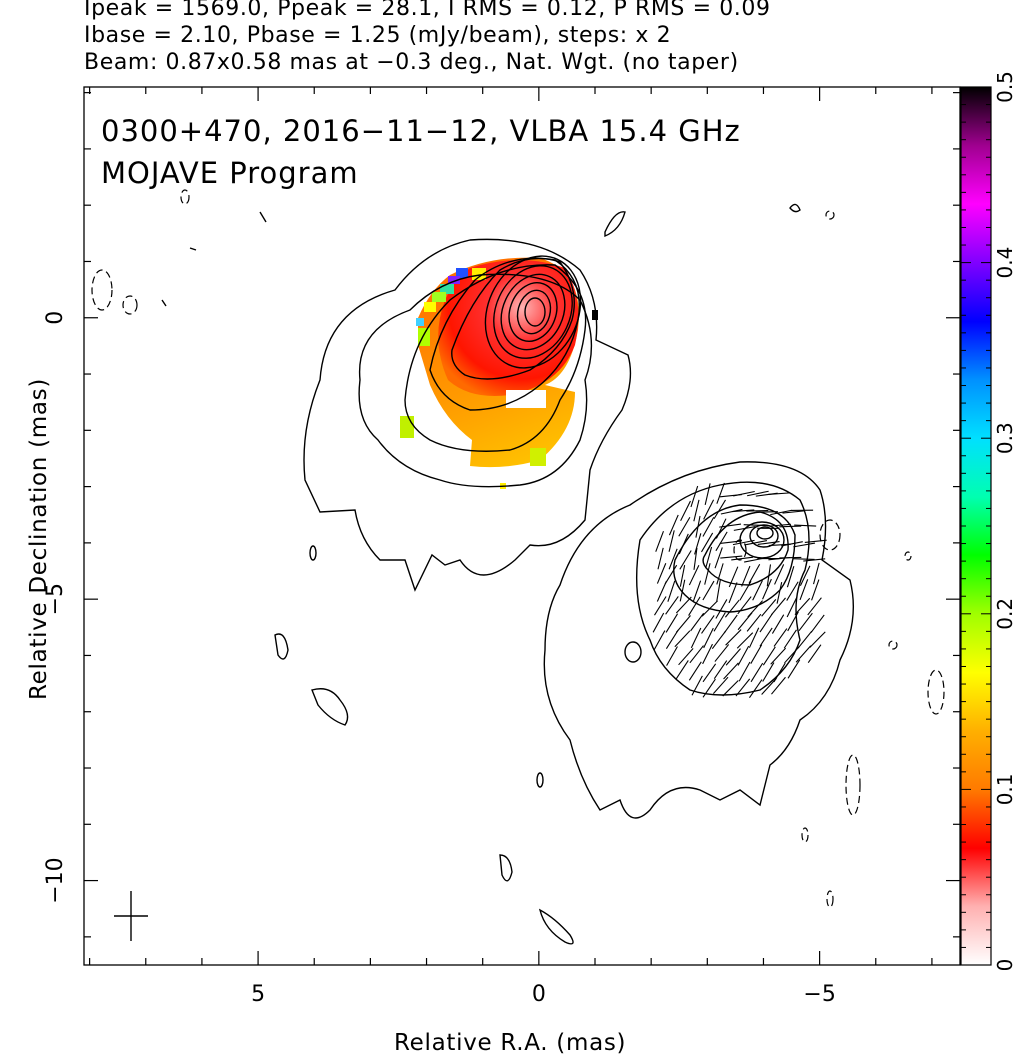  Describe the element at coordinates (55, 318) in the screenshot. I see `y-tick-label: 0` at that location.